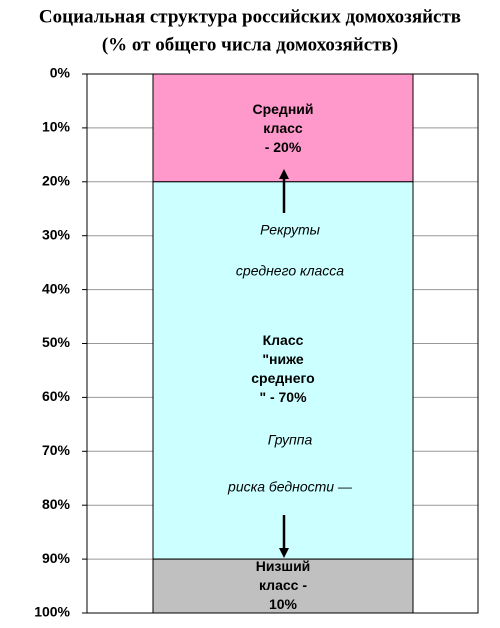 The width and height of the screenshot is (500, 628). I want to click on y-tick-label: 70%, so click(56, 450).